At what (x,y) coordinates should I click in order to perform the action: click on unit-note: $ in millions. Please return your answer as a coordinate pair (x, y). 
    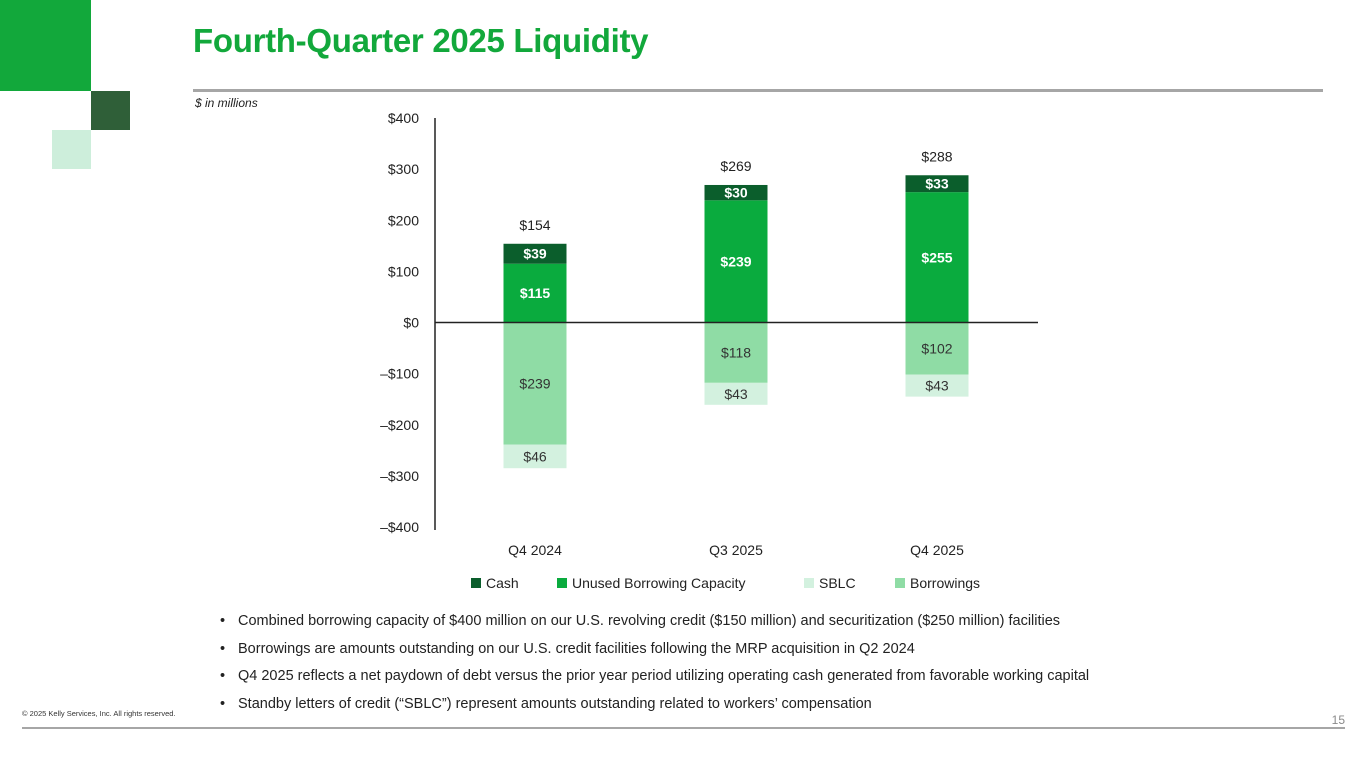
    Looking at the image, I should click on (226, 103).